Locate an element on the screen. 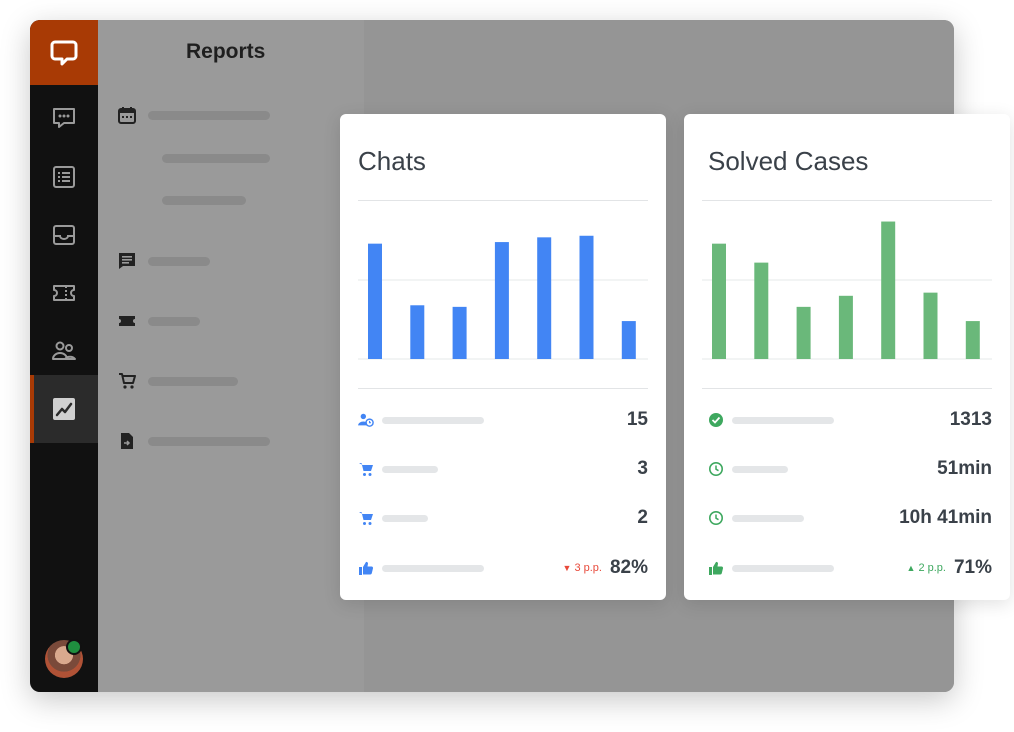 Image resolution: width=1014 pixels, height=732 pixels. nav-tickets is located at coordinates (64, 293).